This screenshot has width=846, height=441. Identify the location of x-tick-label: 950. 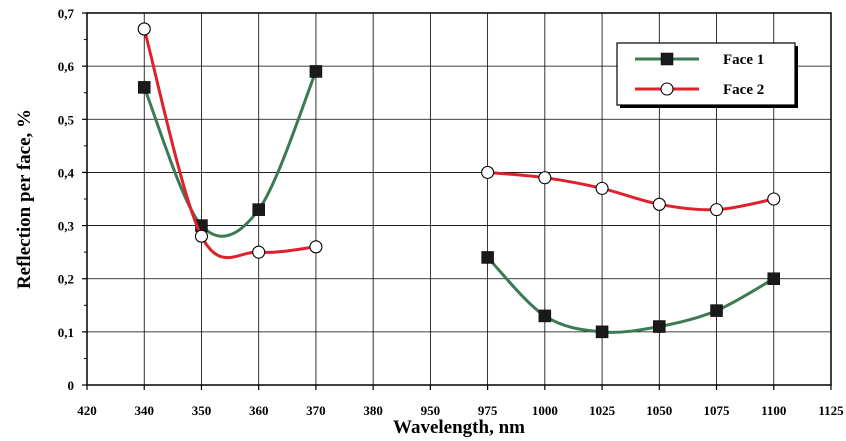
(431, 410).